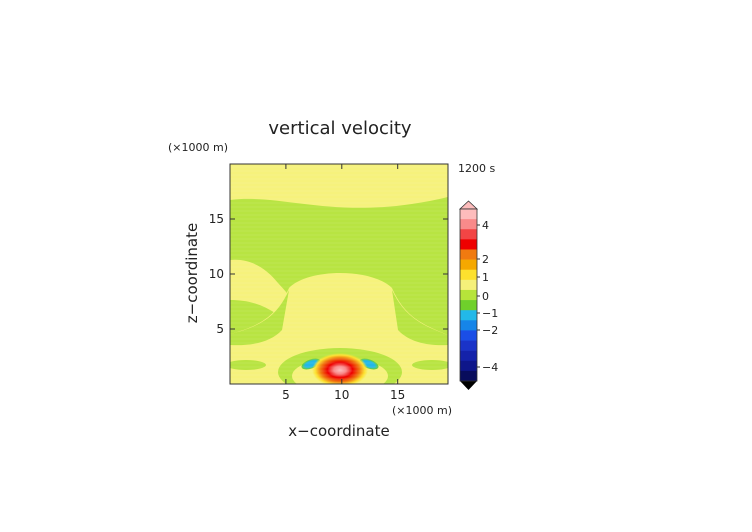 This screenshot has width=752, height=532. I want to click on updraft-core, so click(340, 368).